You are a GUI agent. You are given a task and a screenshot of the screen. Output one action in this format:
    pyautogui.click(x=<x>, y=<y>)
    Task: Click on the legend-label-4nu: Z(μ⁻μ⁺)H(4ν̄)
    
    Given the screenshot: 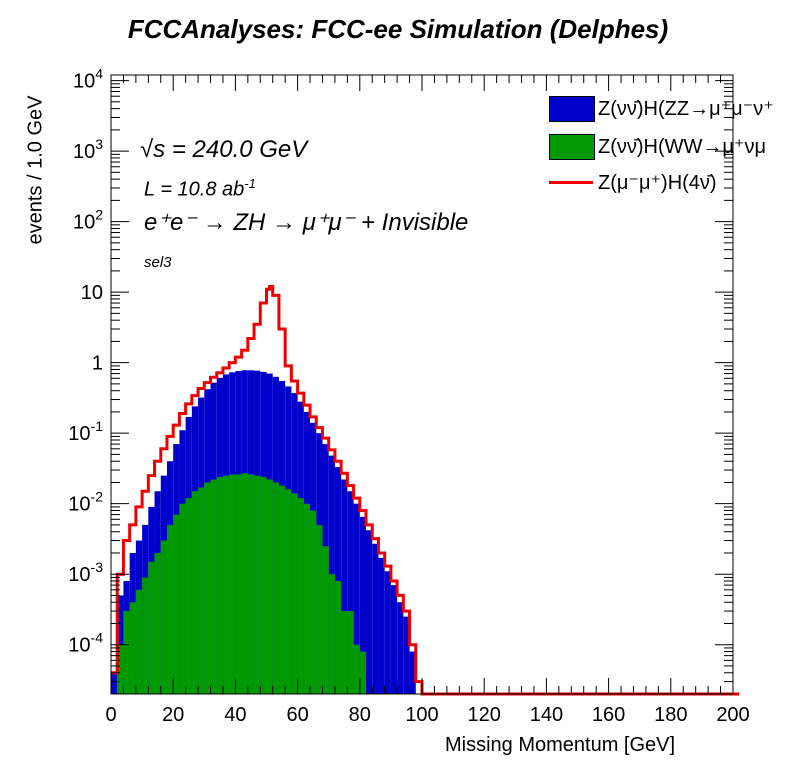 What is the action you would take?
    pyautogui.click(x=657, y=183)
    